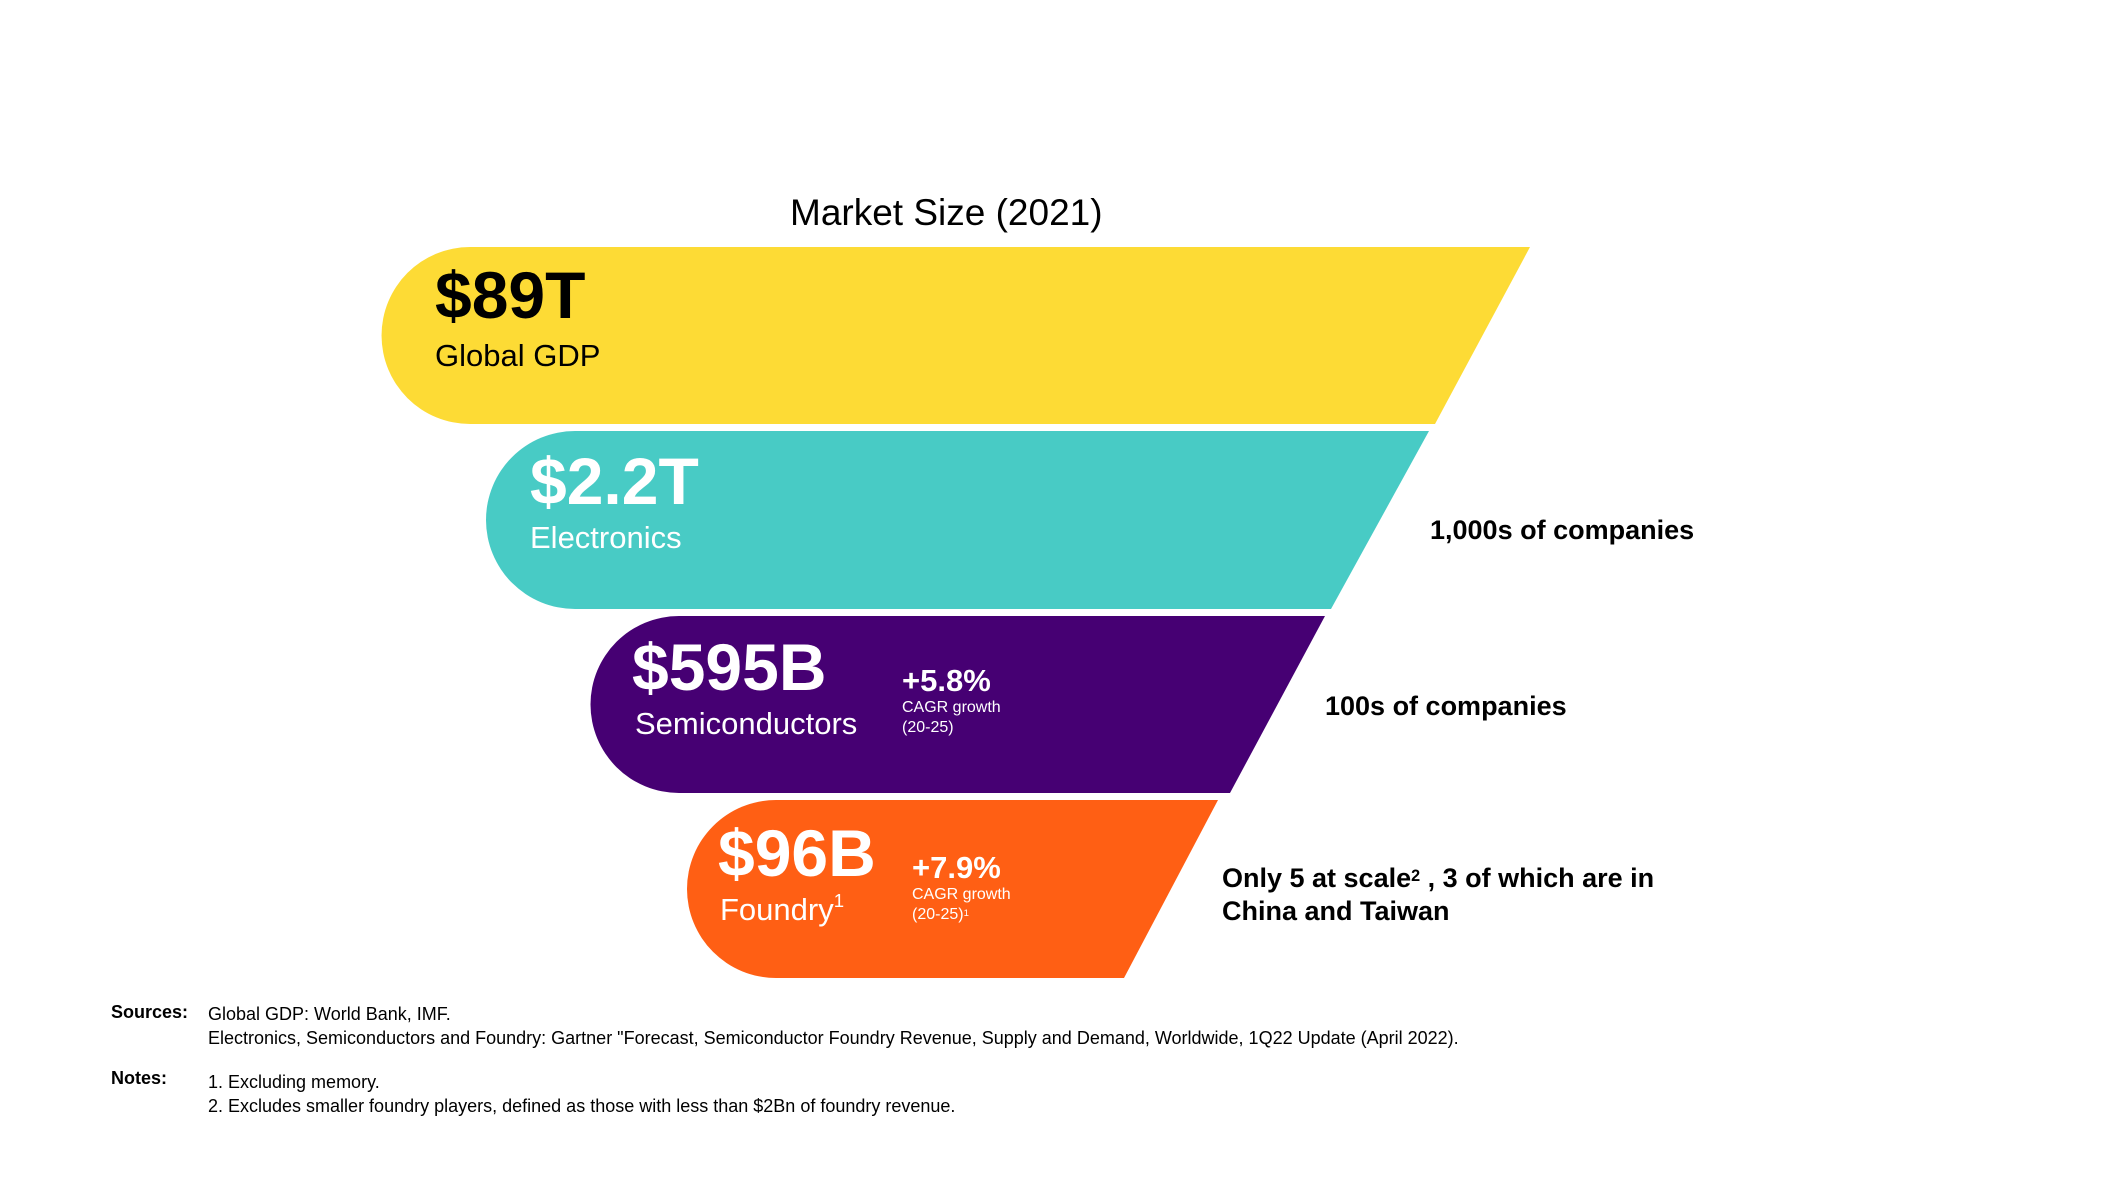 The width and height of the screenshot is (2111, 1187). Describe the element at coordinates (518, 355) in the screenshot. I see `gdp-label: Global GDP` at that location.